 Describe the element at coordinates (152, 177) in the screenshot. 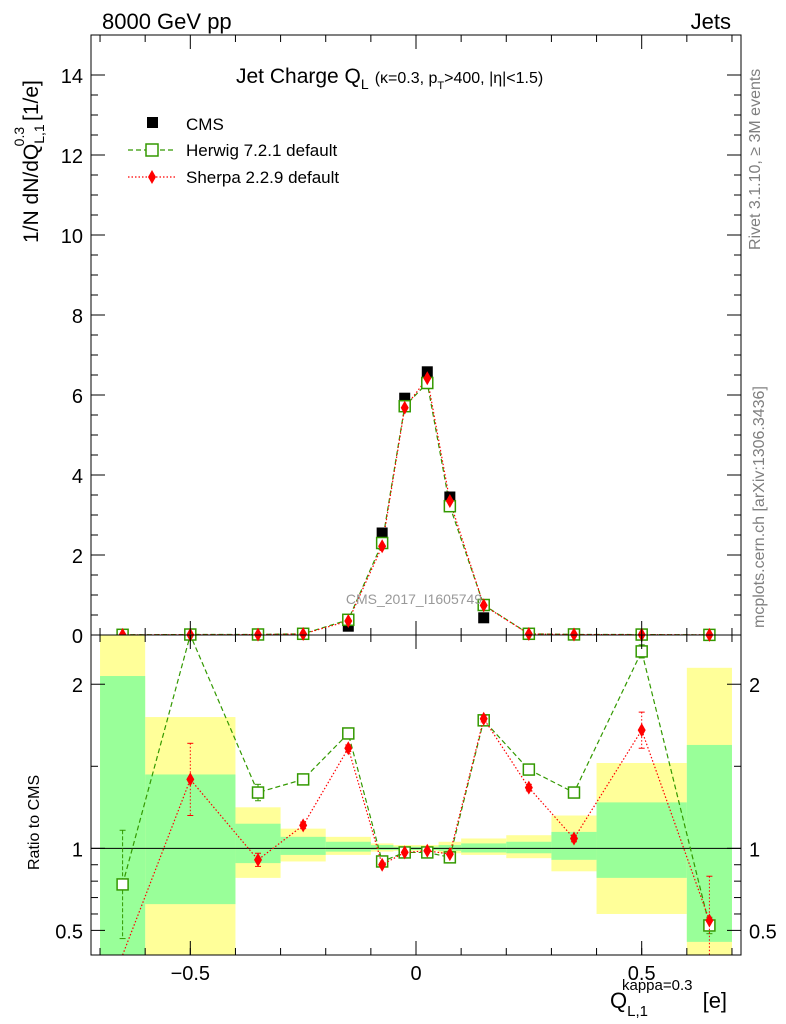

I see `legend-sherpa-marker` at that location.